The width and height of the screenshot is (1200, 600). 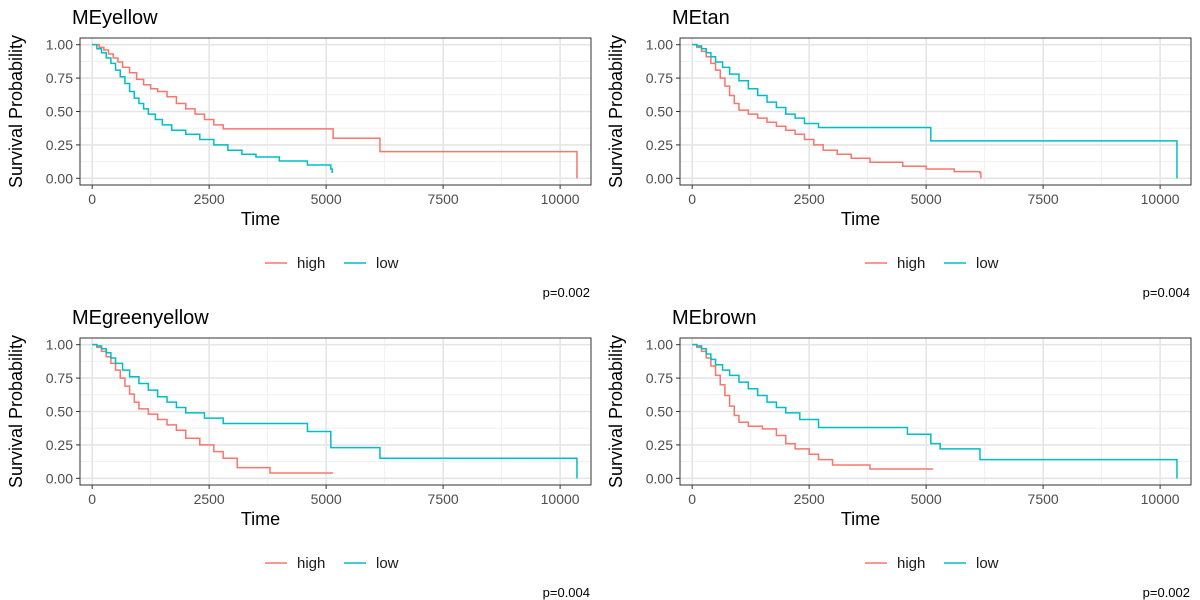 What do you see at coordinates (115, 18) in the screenshot?
I see `chart-title: MEyellow` at bounding box center [115, 18].